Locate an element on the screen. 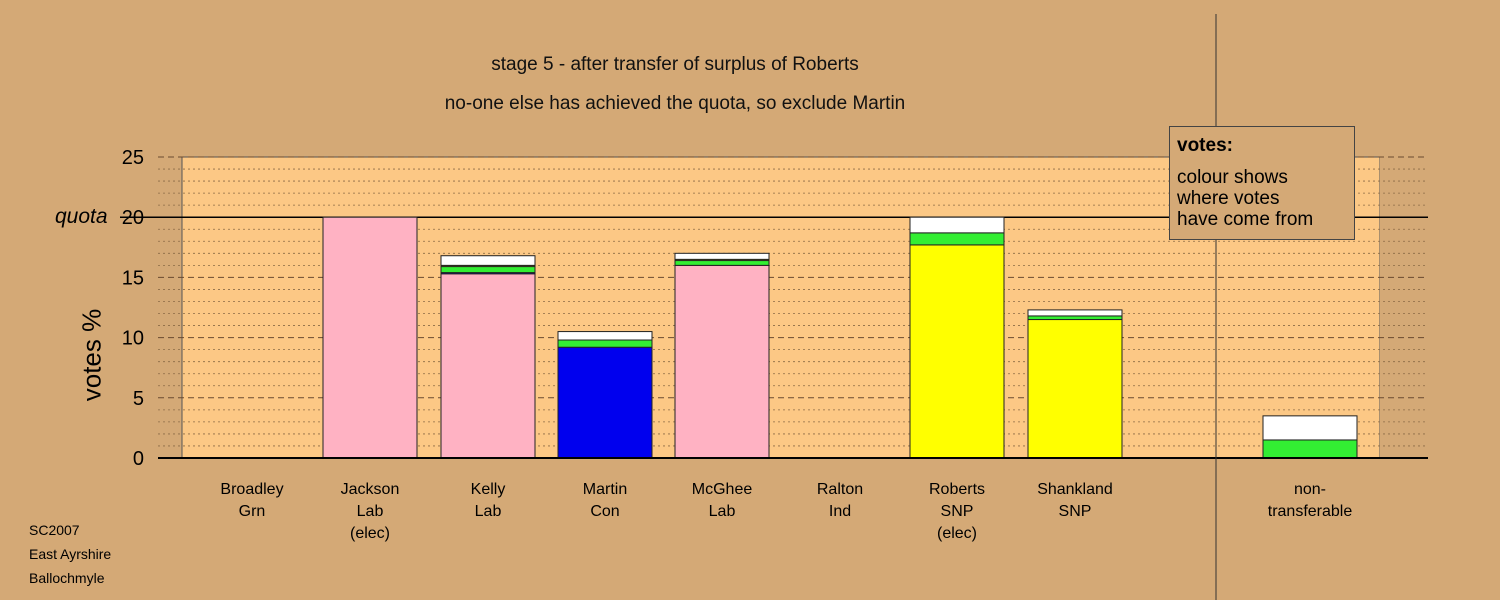 The height and width of the screenshot is (600, 1500). y-tick-label: 15 is located at coordinates (133, 278).